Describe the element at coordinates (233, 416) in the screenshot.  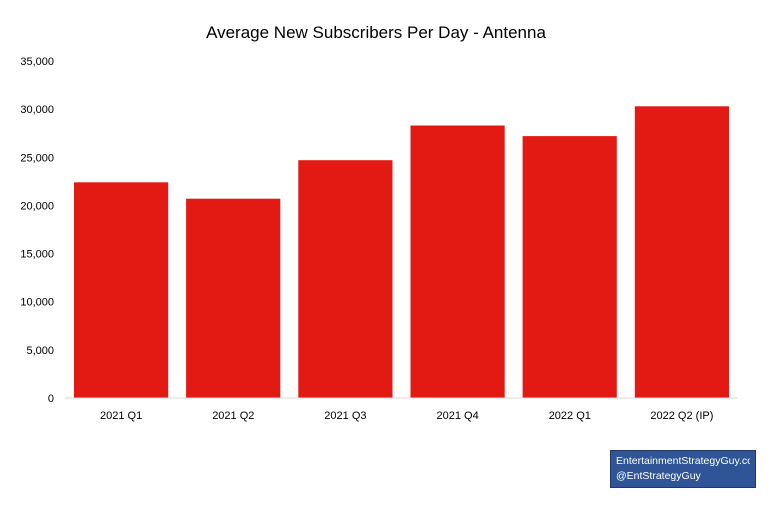
I see `x-tick-label: 2021 Q2` at that location.